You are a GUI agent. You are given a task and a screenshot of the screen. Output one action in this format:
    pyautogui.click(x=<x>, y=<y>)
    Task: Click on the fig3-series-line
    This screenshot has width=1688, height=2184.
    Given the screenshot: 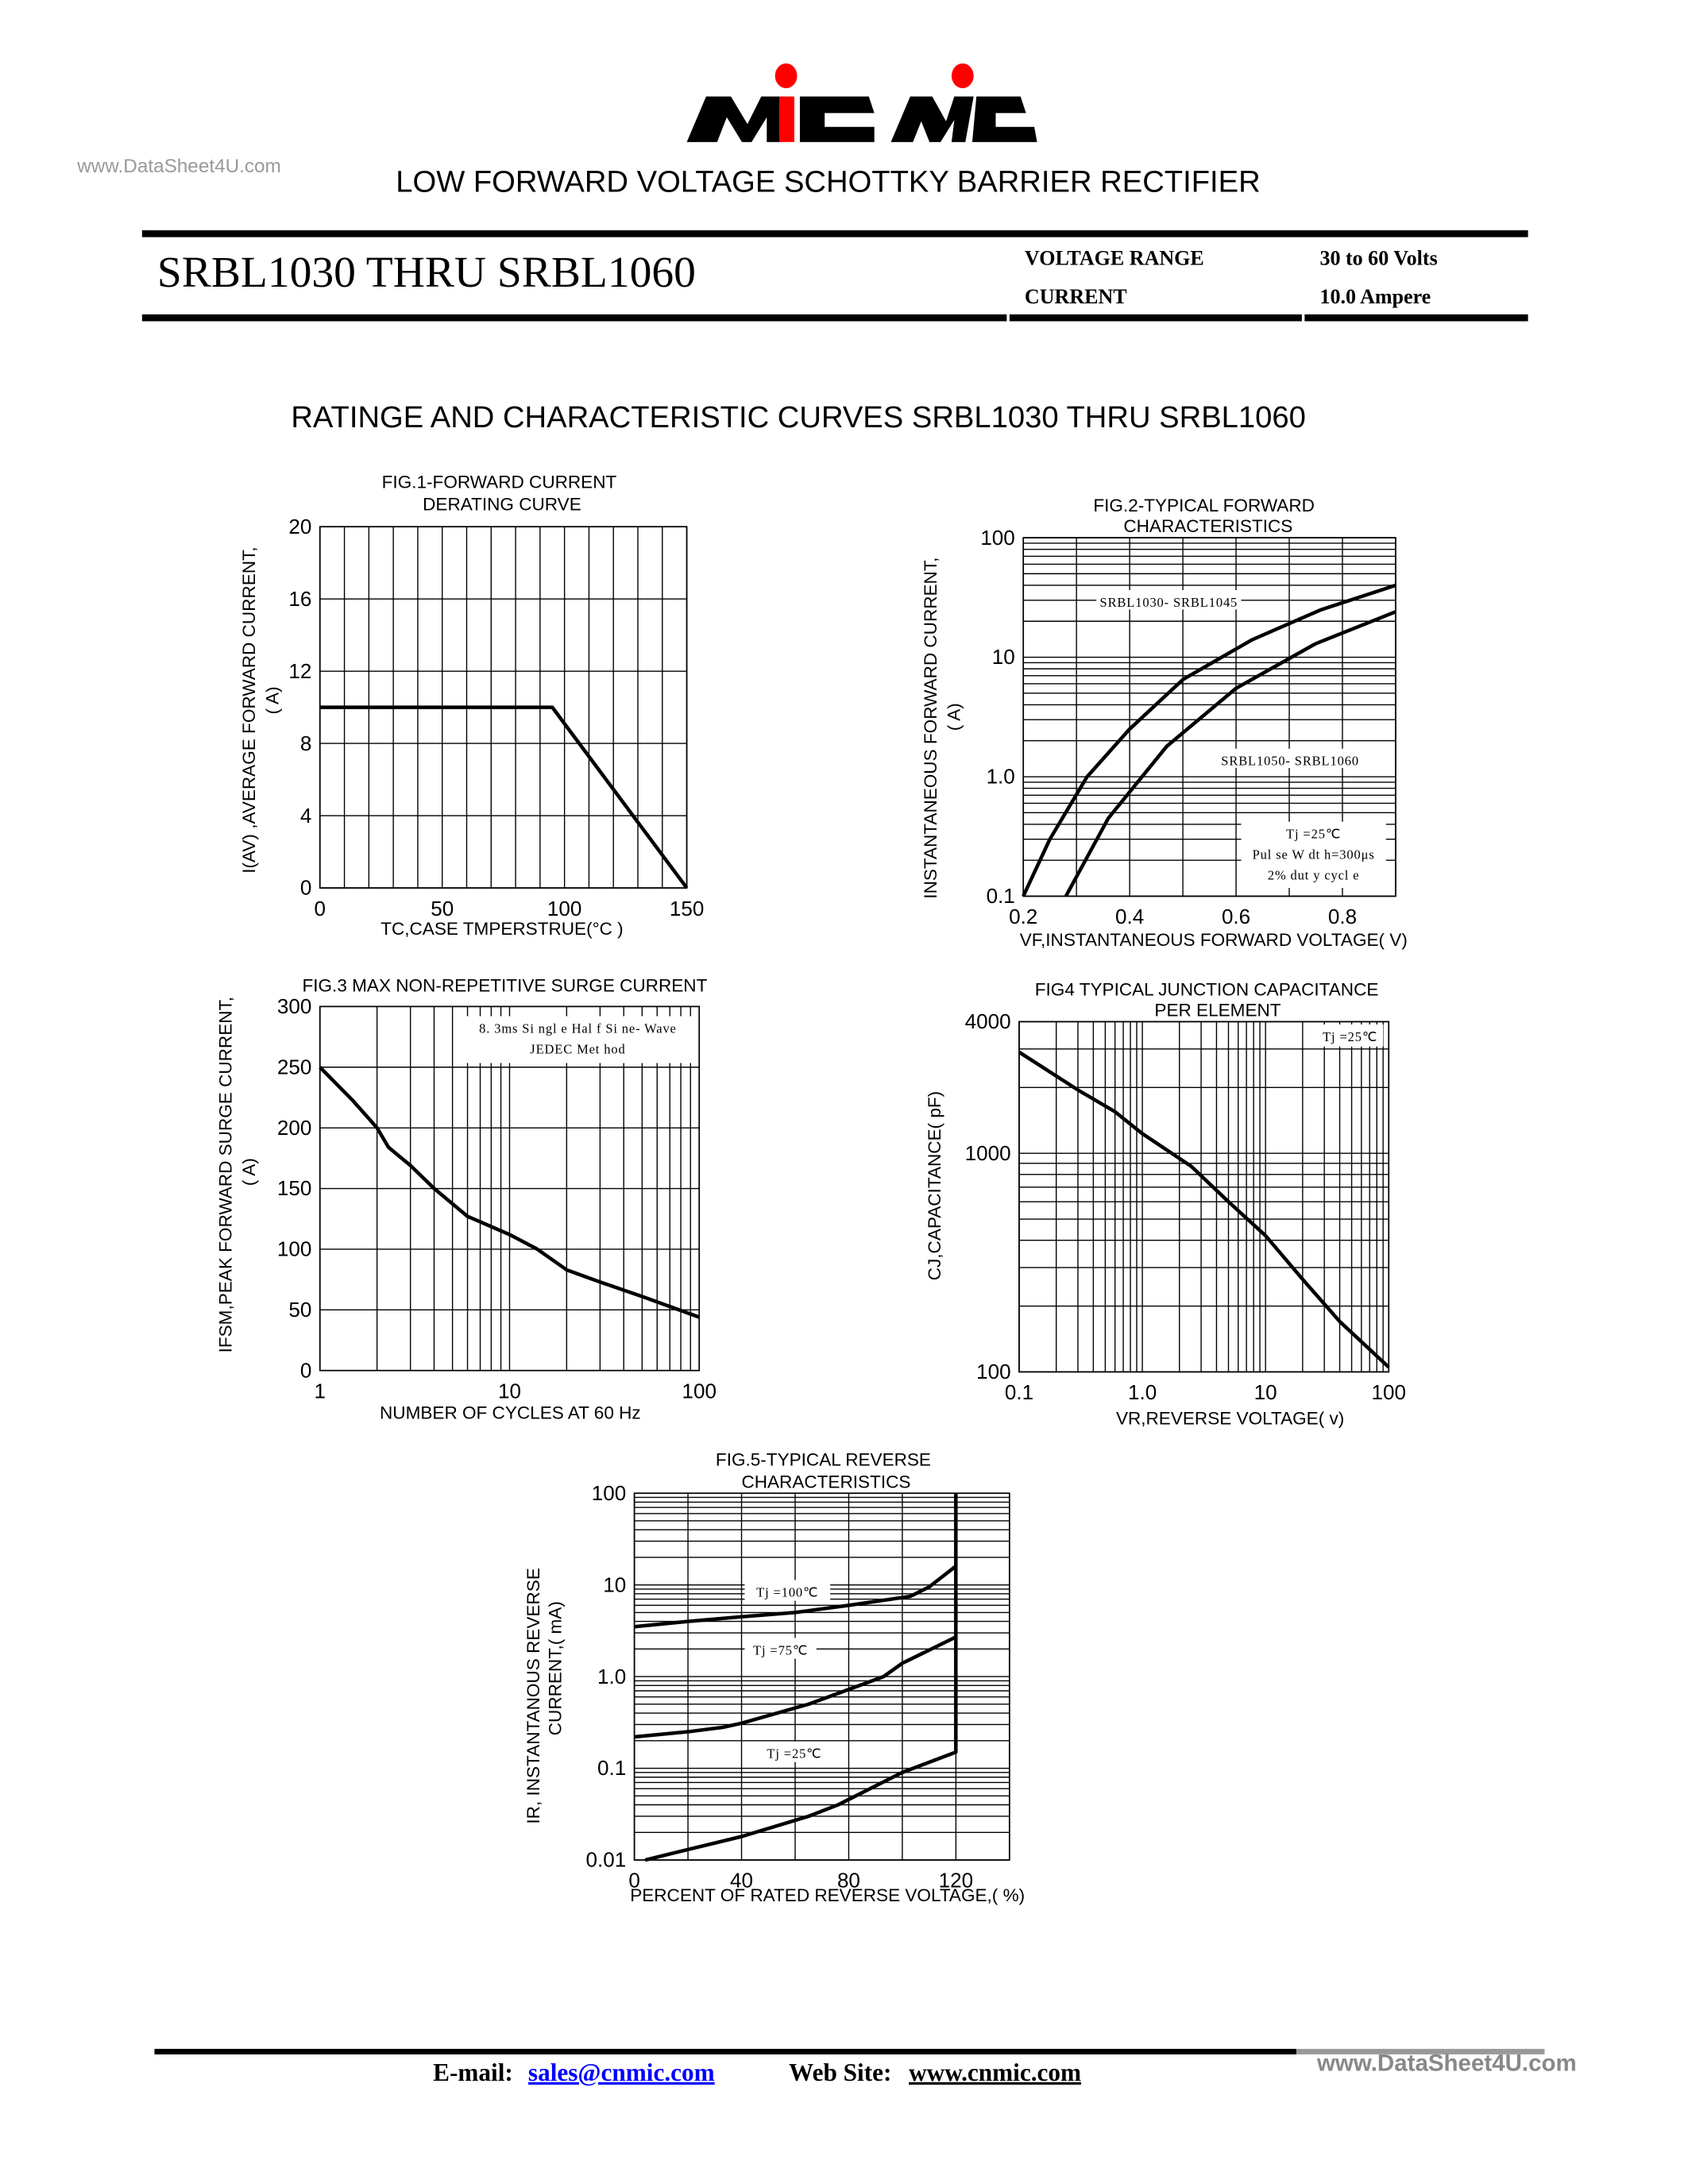 What is the action you would take?
    pyautogui.click(x=510, y=1192)
    